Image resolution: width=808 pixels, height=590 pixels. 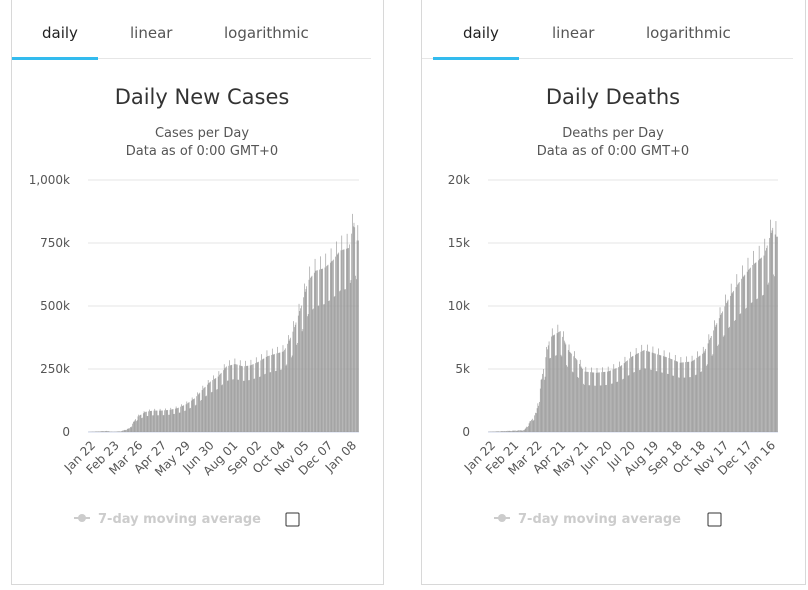 What do you see at coordinates (202, 151) in the screenshot?
I see `chart-subtitle: Data as of 0:00 GMT+0` at bounding box center [202, 151].